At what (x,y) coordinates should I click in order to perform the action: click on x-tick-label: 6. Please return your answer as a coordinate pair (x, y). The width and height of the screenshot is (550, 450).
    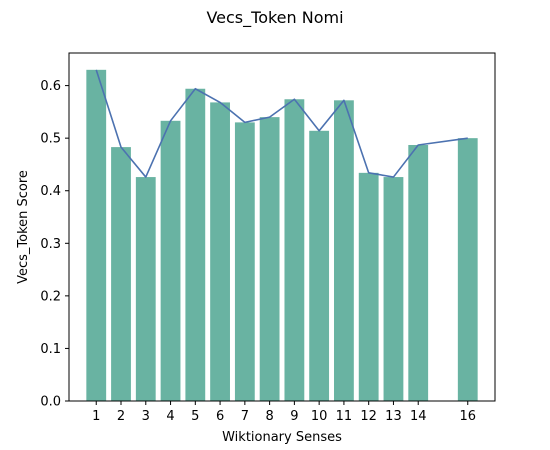
    Looking at the image, I should click on (220, 416).